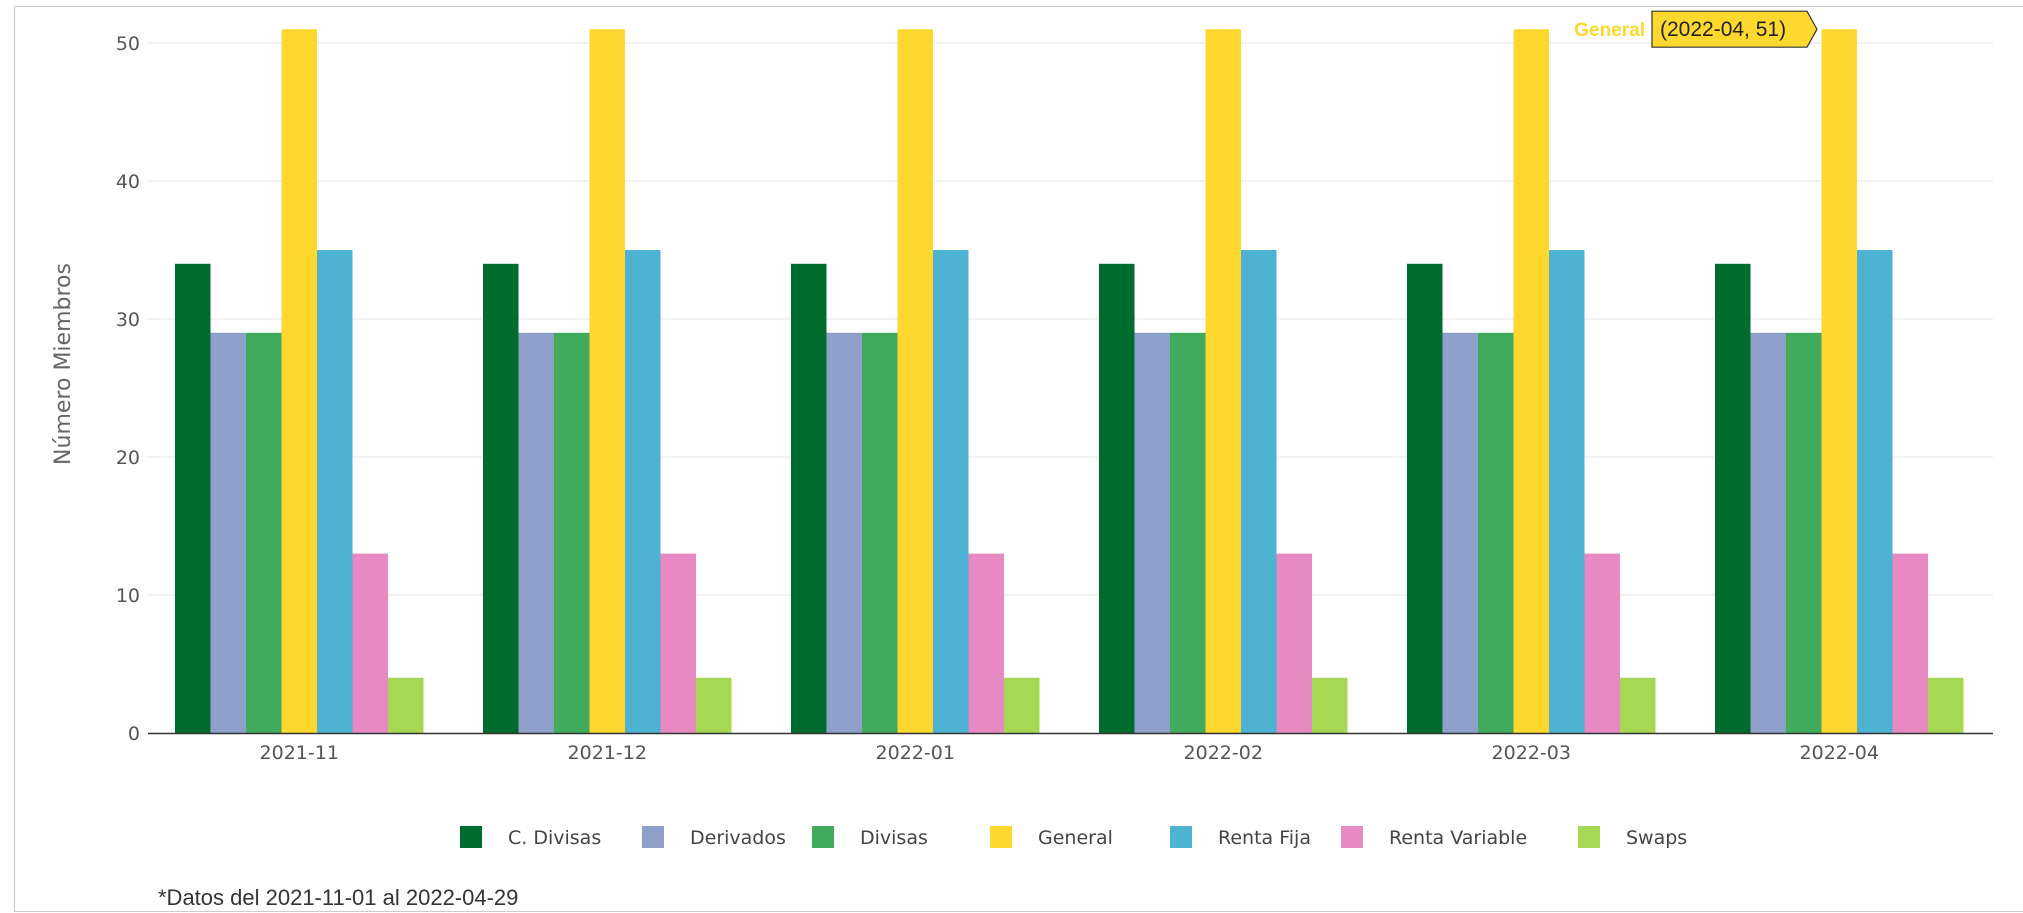 The image size is (2023, 913). What do you see at coordinates (128, 44) in the screenshot?
I see `y-tick-label: 50` at bounding box center [128, 44].